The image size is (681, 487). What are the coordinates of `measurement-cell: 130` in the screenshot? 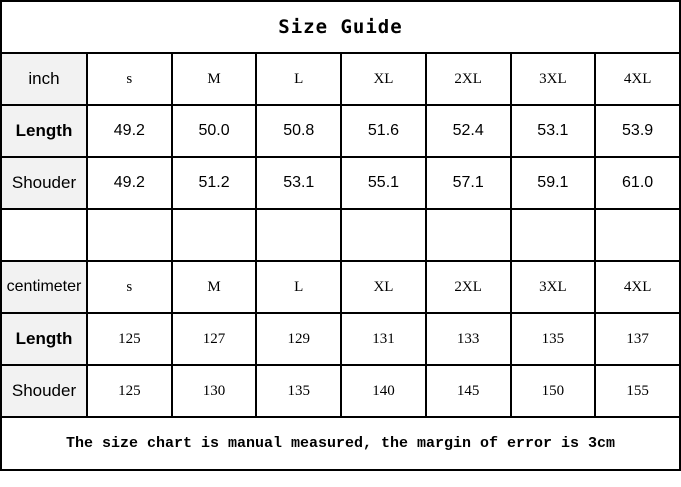 It's located at (214, 391).